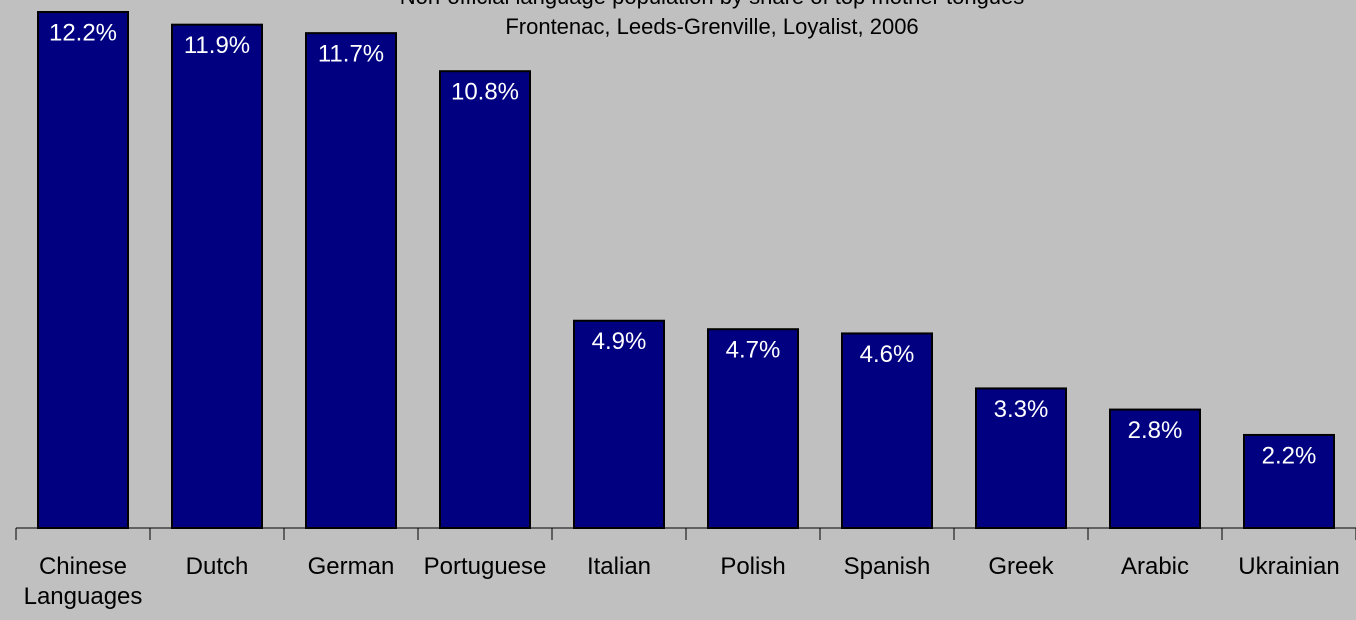  I want to click on x-tick-label: Chinese Languages, so click(83, 581).